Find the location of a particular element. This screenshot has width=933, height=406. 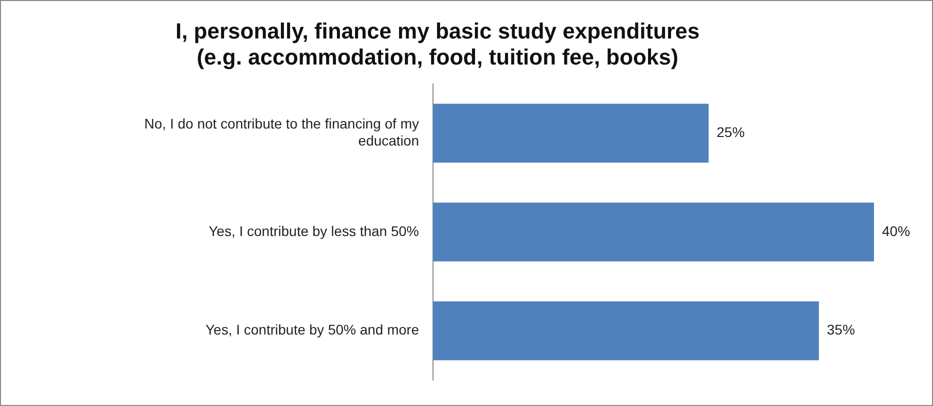

data-label: 35% is located at coordinates (840, 330).